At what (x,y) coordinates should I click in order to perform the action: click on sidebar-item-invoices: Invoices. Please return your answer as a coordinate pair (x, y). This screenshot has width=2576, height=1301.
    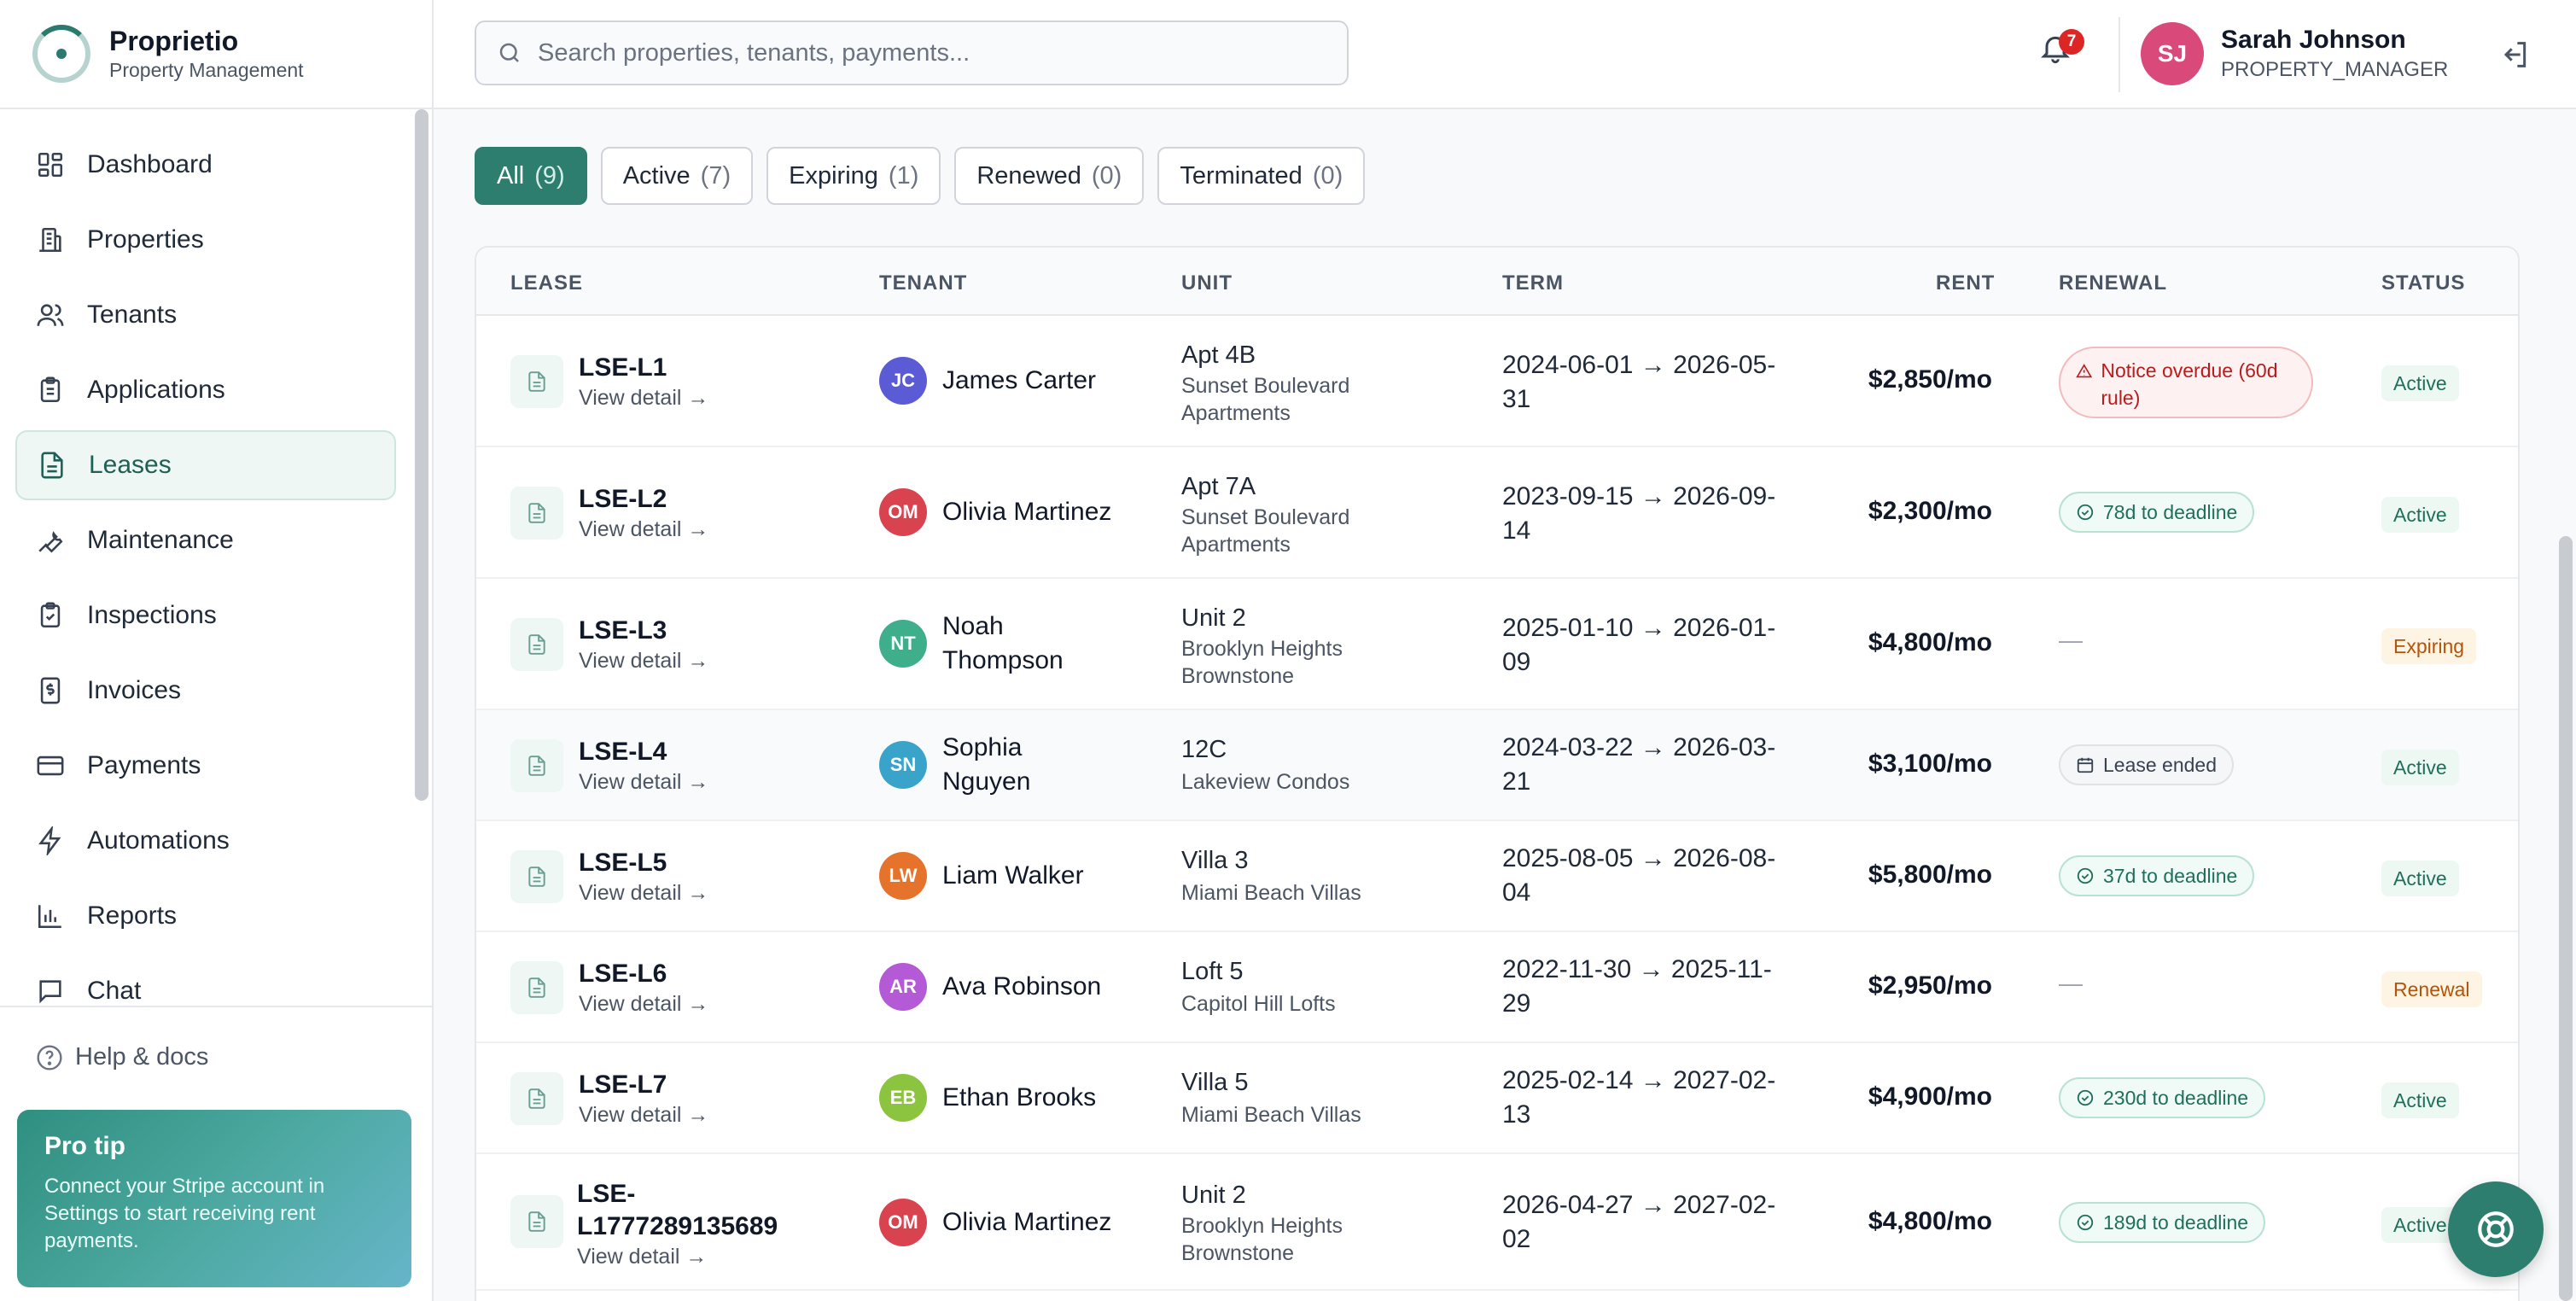
    Looking at the image, I should click on (205, 691).